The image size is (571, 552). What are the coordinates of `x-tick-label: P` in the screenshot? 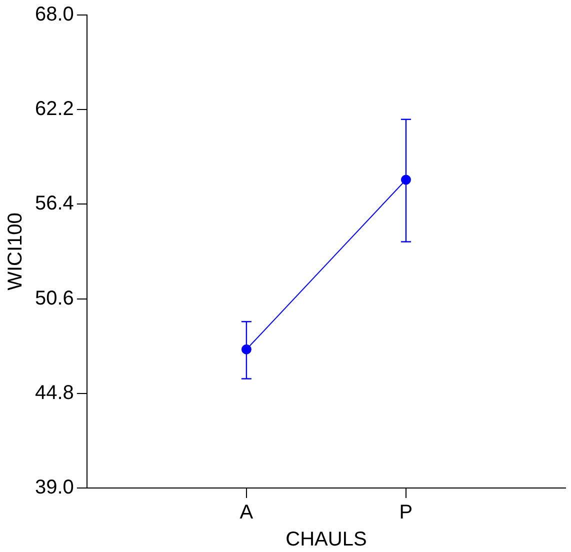 It's located at (406, 513).